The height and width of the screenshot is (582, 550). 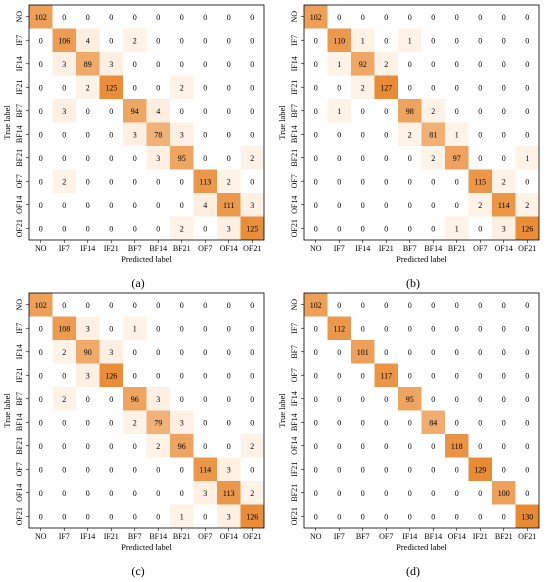 What do you see at coordinates (158, 111) in the screenshot?
I see `cell-value-label: 4` at bounding box center [158, 111].